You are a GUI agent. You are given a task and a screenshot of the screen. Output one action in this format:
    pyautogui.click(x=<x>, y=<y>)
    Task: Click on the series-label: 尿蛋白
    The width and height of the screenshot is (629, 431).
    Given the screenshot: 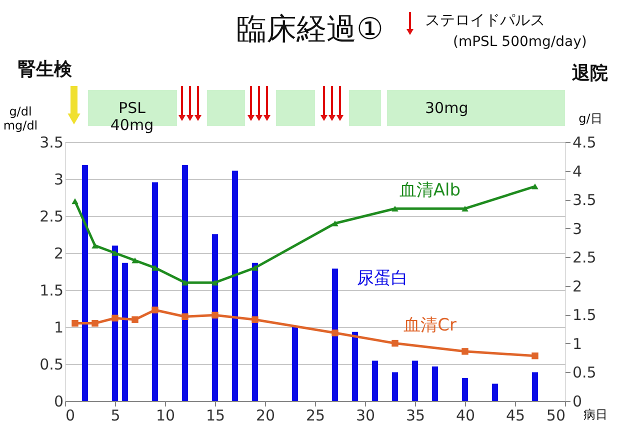 What is the action you would take?
    pyautogui.click(x=382, y=278)
    